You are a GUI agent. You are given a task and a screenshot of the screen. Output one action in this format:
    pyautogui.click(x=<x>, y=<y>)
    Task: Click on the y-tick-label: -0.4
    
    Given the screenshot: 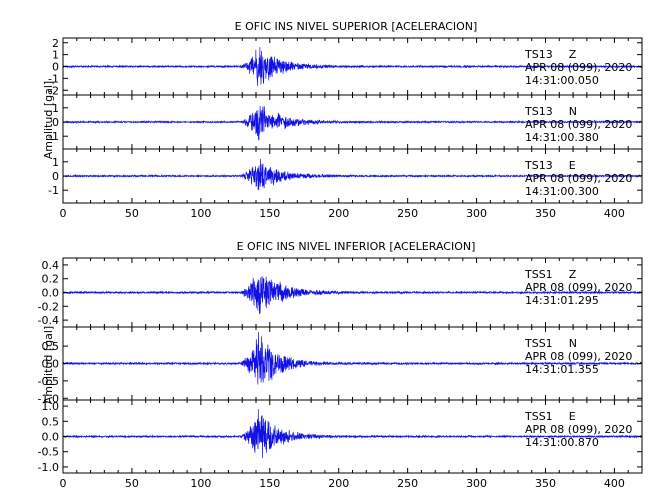 What is the action you would take?
    pyautogui.click(x=48, y=320)
    